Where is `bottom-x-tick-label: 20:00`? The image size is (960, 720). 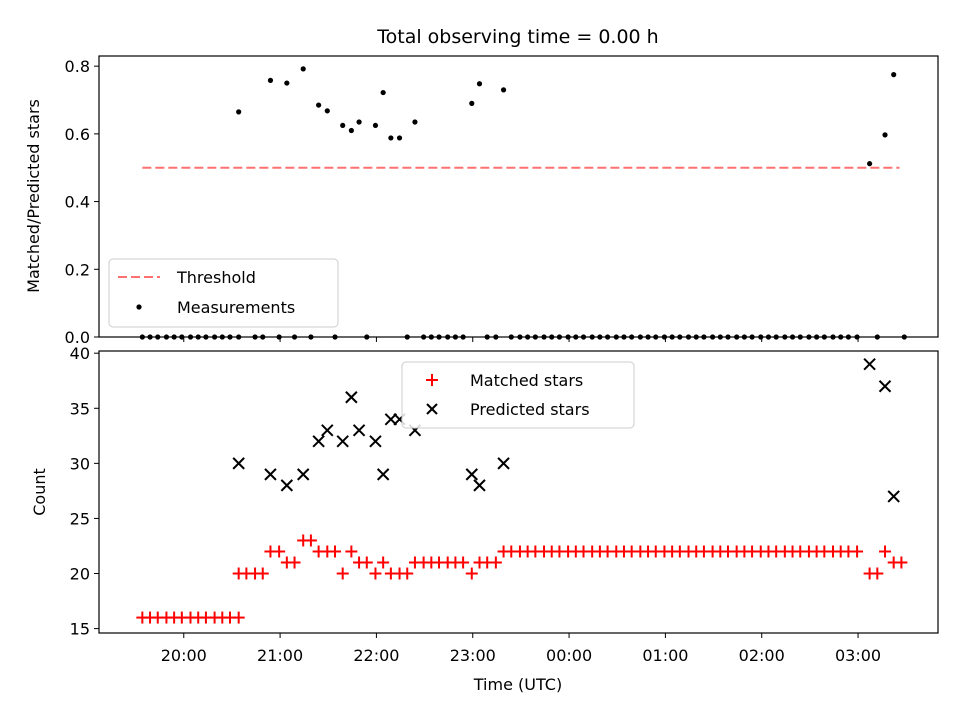
bottom-x-tick-label: 20:00 is located at coordinates (184, 655).